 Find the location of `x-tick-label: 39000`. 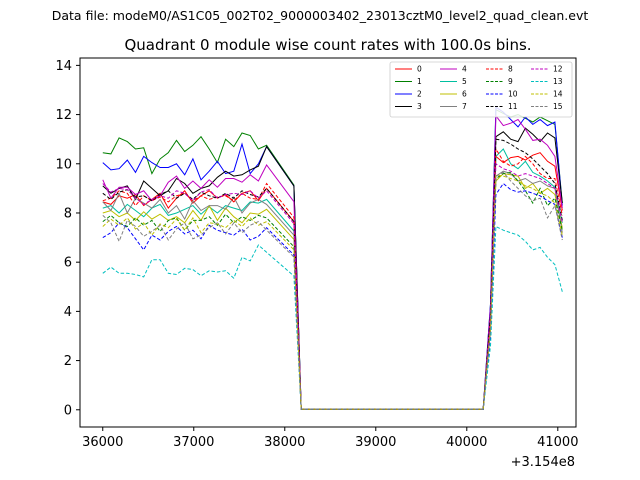

x-tick-label: 39000 is located at coordinates (375, 442).